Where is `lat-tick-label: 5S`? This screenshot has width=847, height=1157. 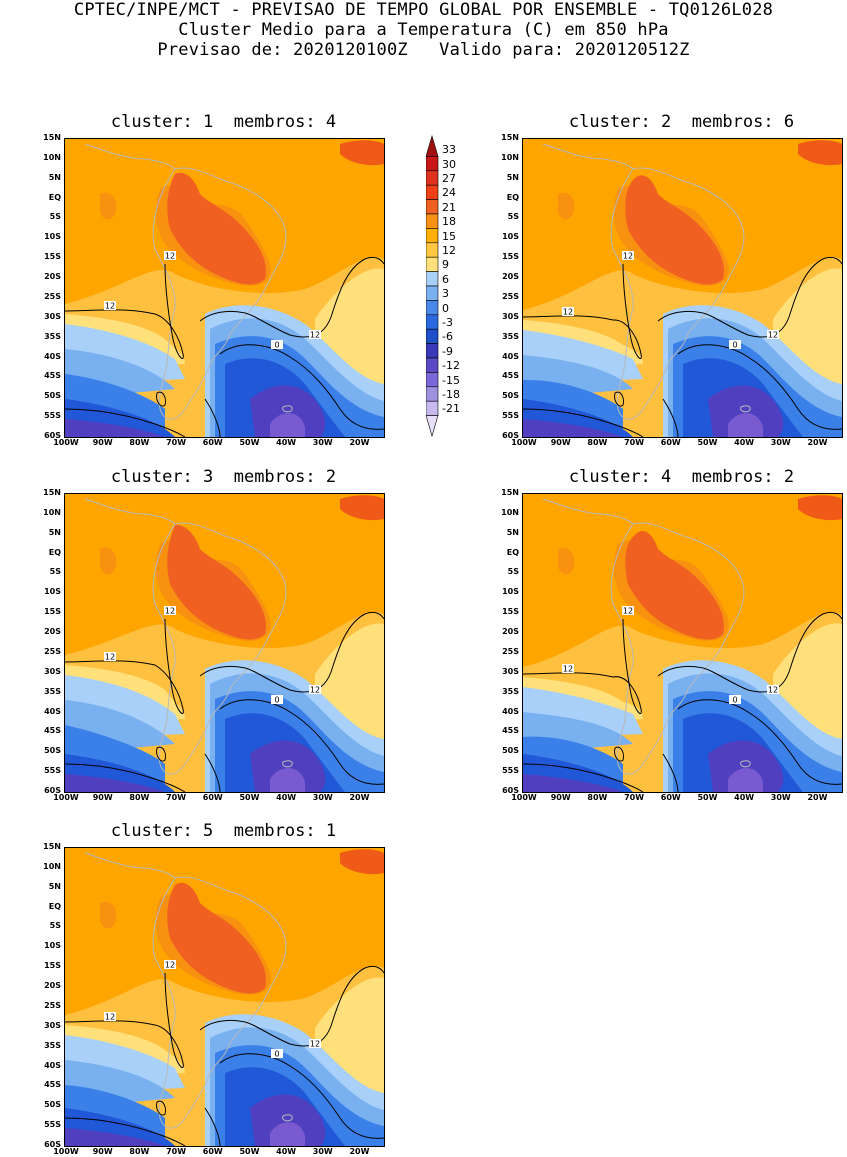 lat-tick-label: 5S is located at coordinates (55, 926).